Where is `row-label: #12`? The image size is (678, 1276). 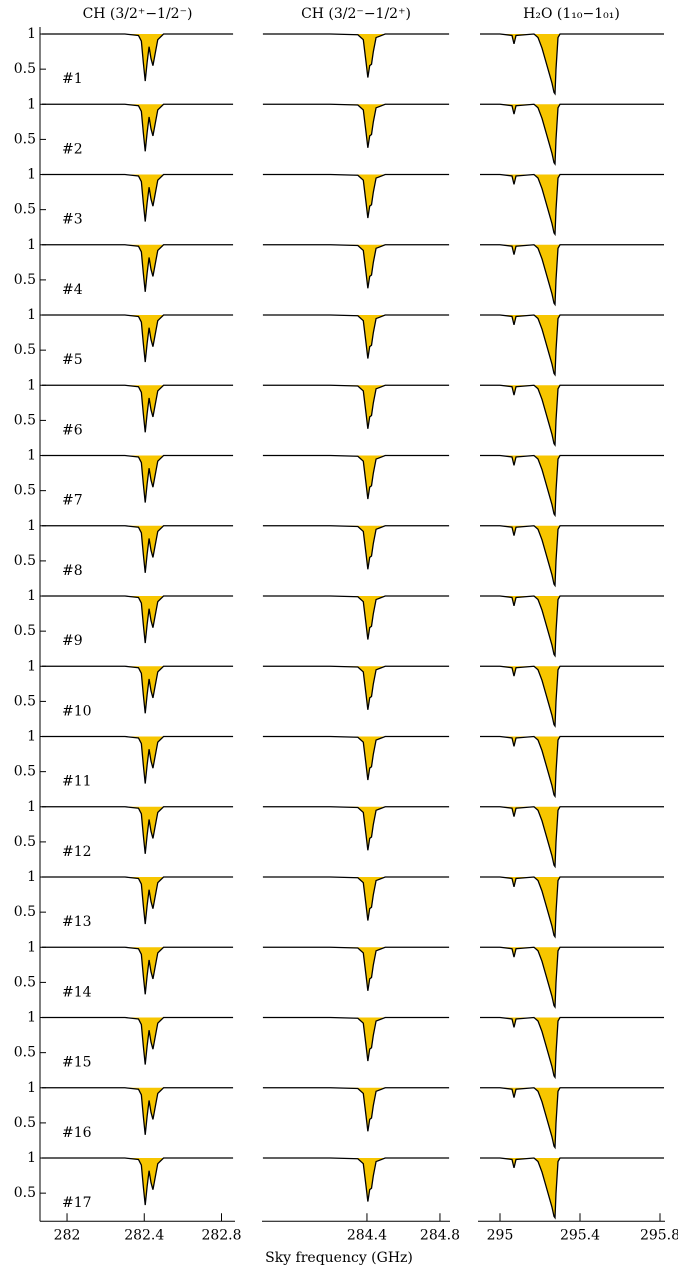
row-label: #12 is located at coordinates (77, 852).